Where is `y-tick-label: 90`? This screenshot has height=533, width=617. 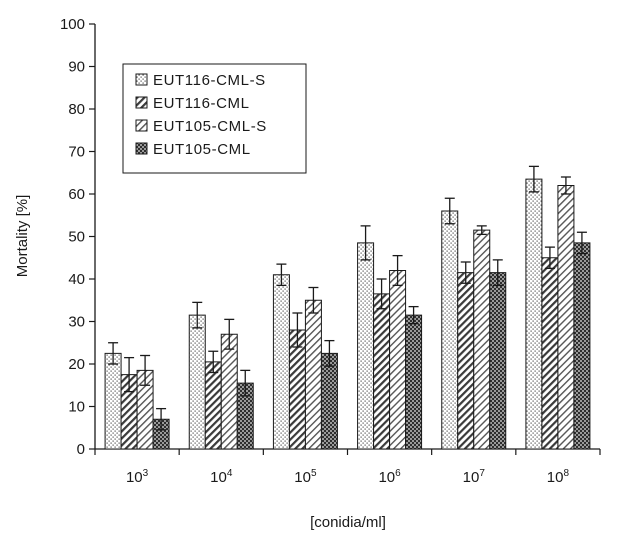
y-tick-label: 90 is located at coordinates (76, 67).